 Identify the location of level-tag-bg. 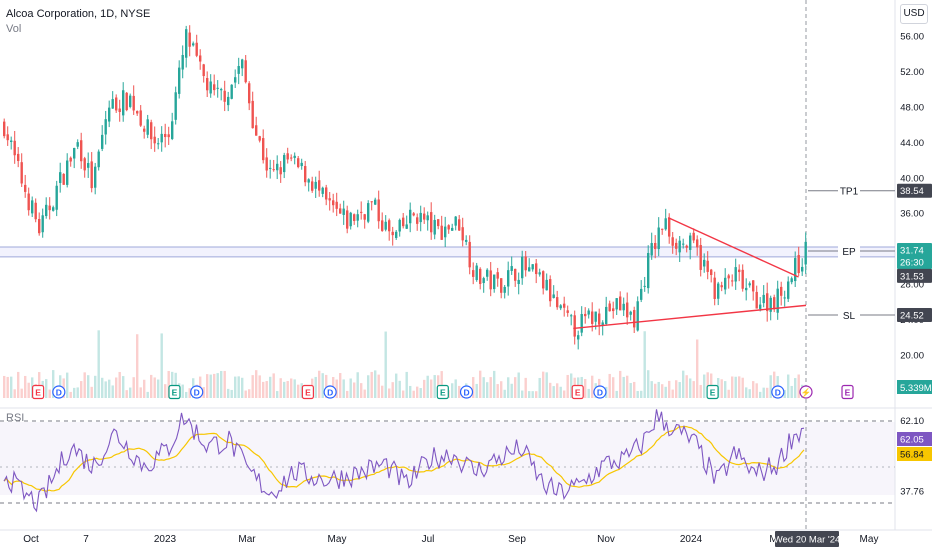
(849, 190).